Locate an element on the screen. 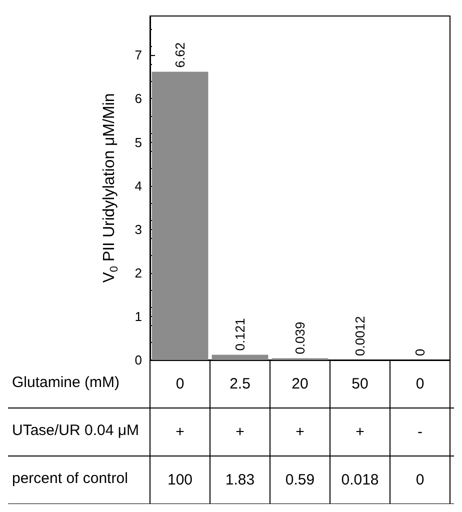 This screenshot has height=512, width=462. y-tick-label: 5 is located at coordinates (138, 142).